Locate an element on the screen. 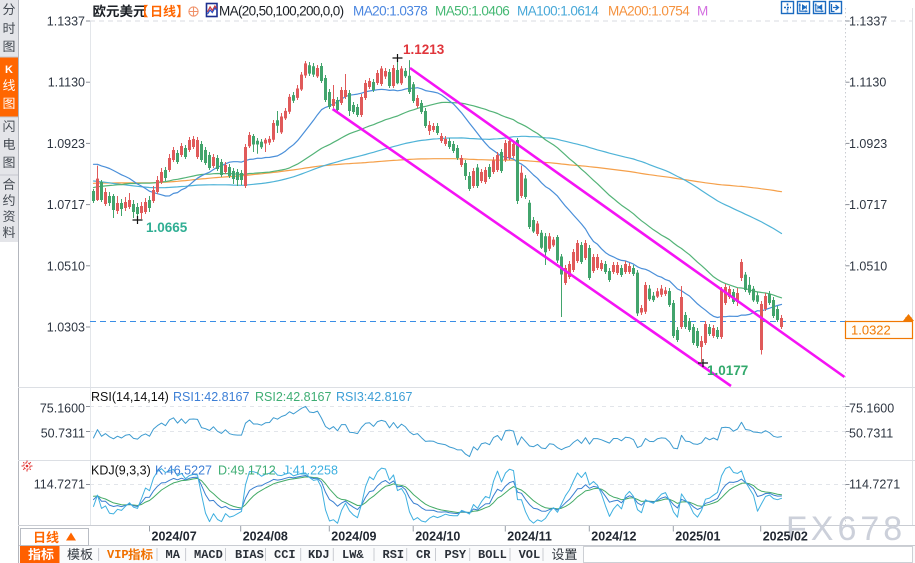 This screenshot has width=915, height=563. svg-text: J:41.2258 is located at coordinates (310, 471).